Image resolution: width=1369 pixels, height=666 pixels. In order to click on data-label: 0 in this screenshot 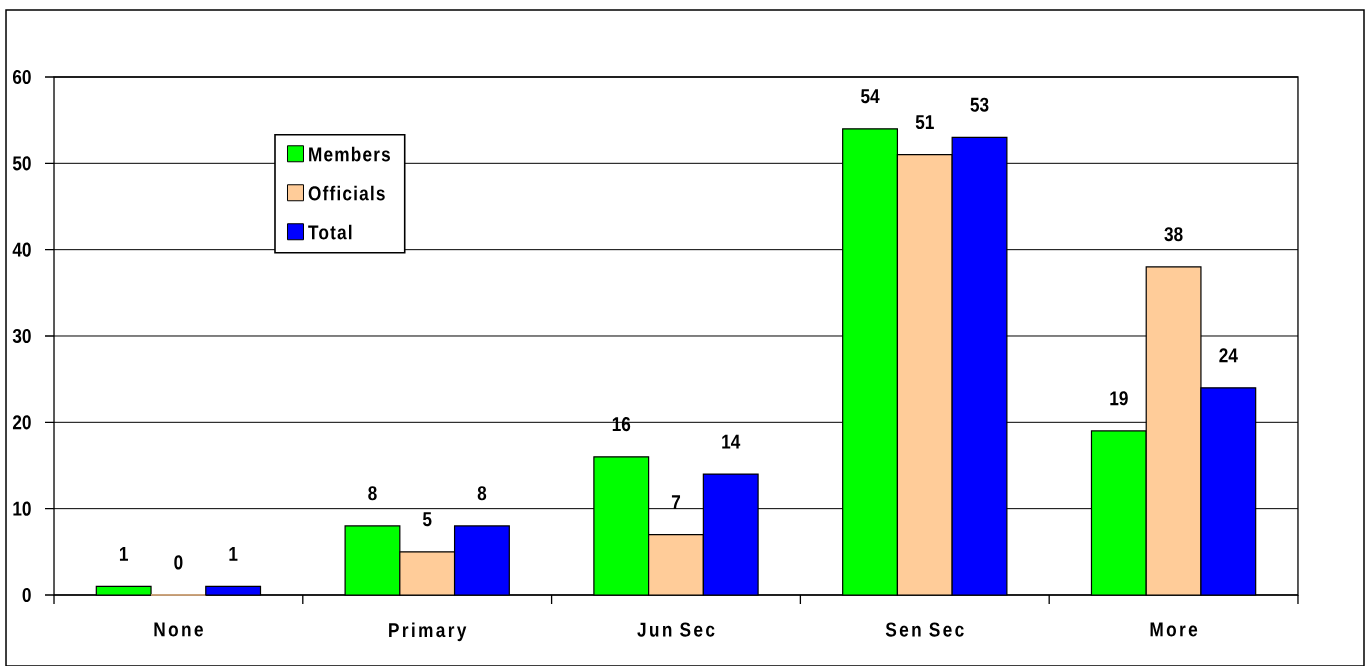, I will do `click(178, 562)`.